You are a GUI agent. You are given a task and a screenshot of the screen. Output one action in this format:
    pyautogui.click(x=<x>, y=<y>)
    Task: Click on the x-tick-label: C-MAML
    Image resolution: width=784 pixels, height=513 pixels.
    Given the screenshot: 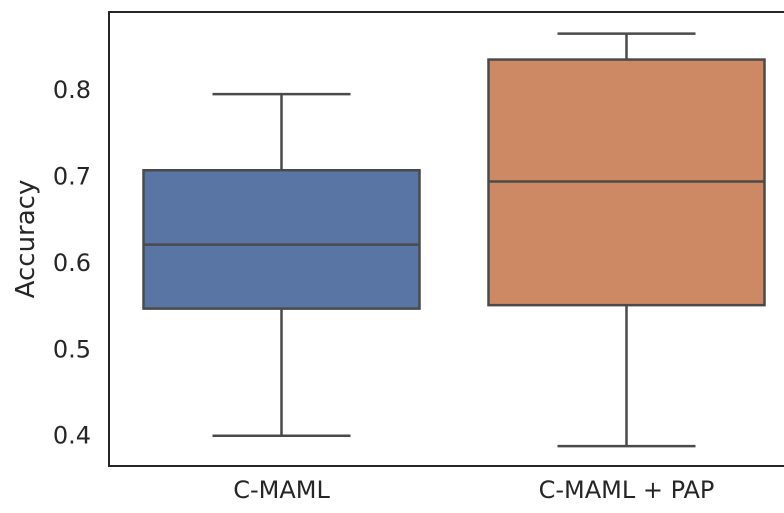 What is the action you would take?
    pyautogui.click(x=281, y=490)
    